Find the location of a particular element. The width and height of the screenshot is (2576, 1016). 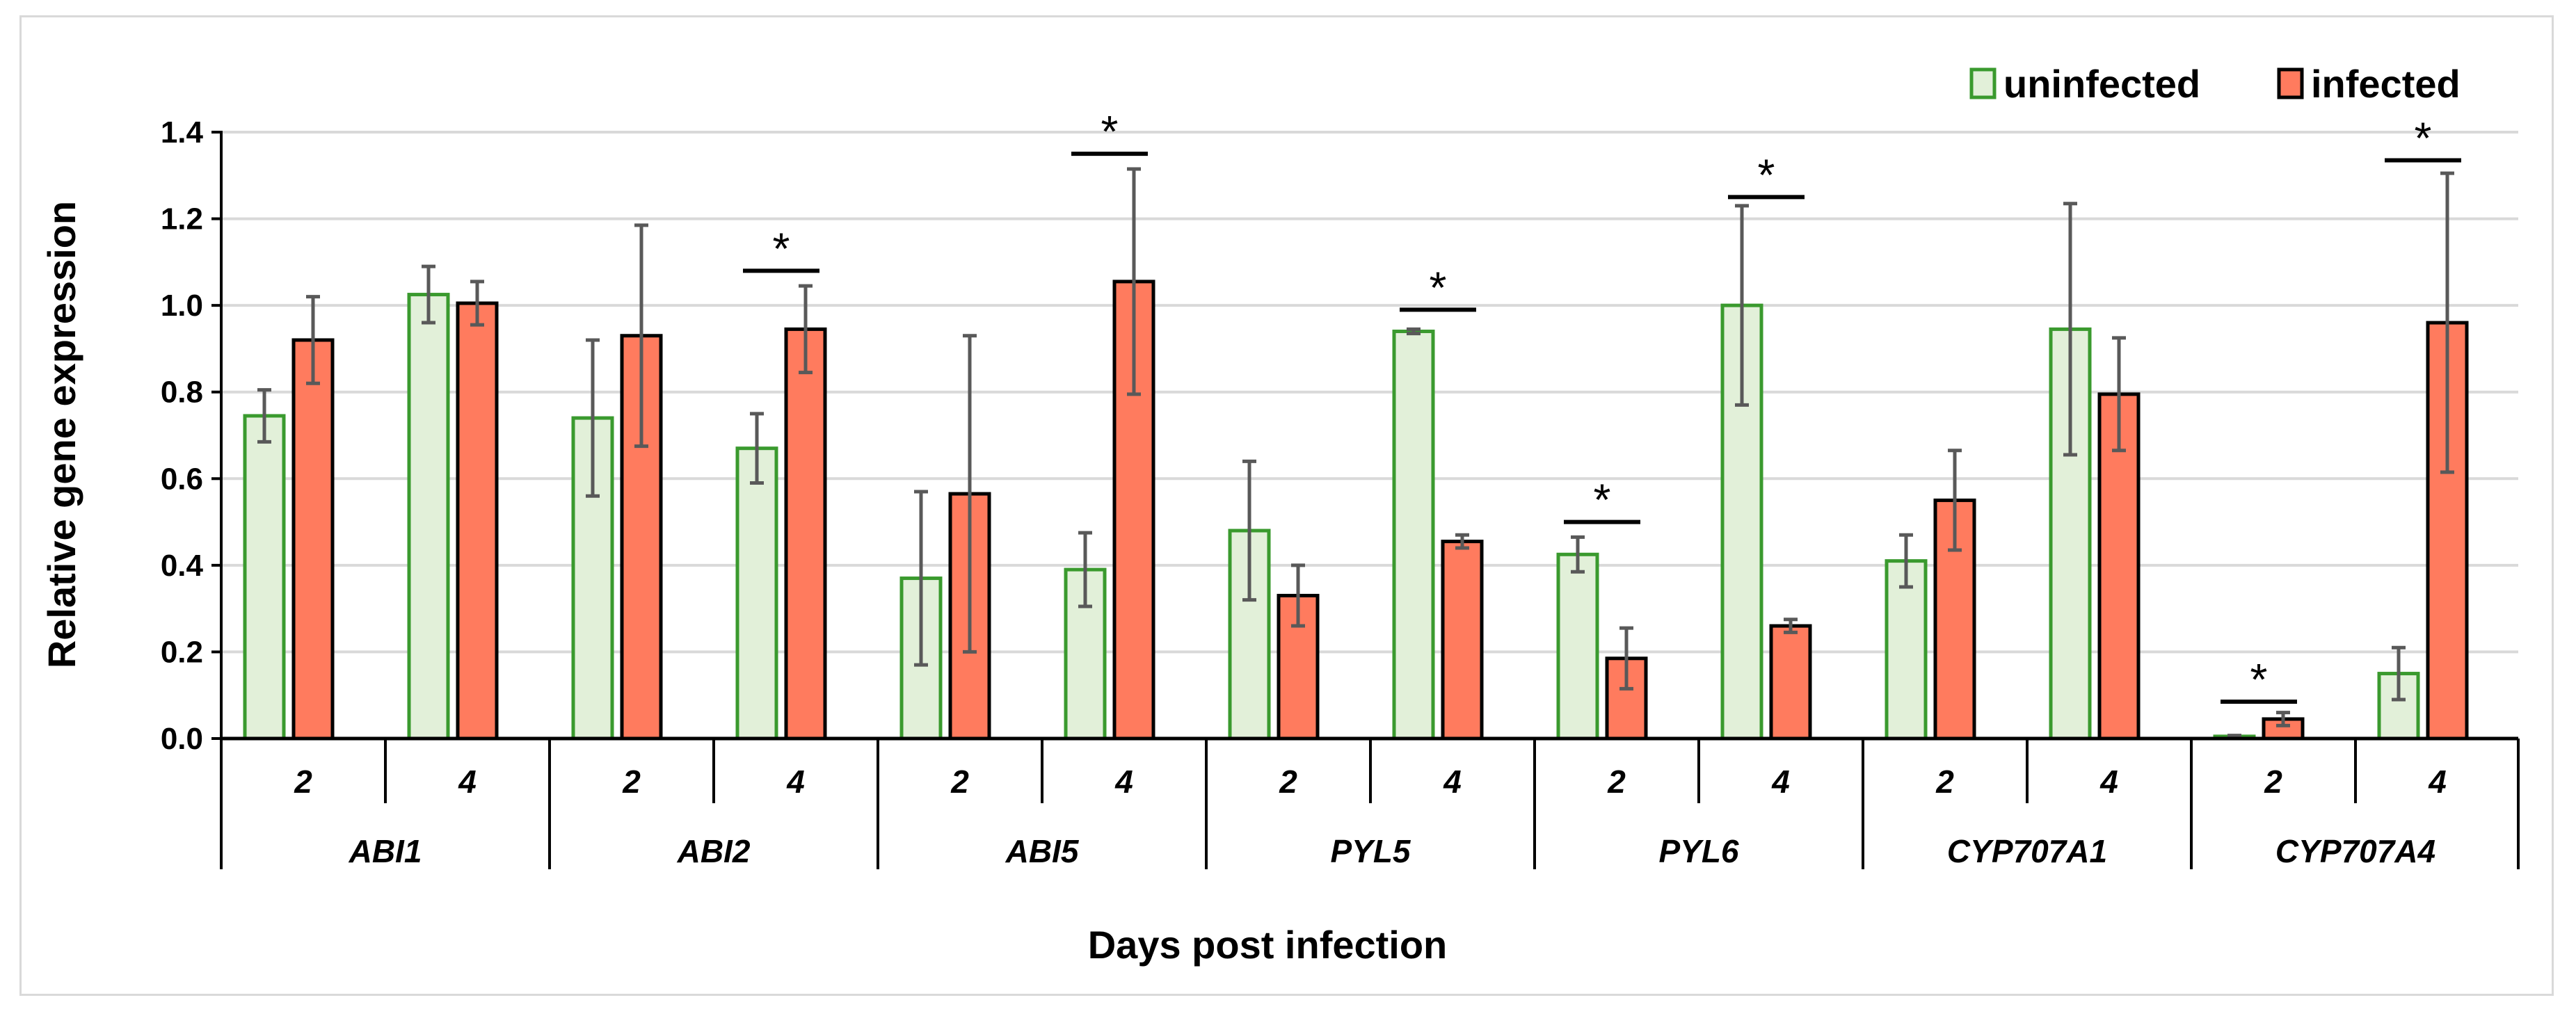

y-tick-label: 0.4 is located at coordinates (182, 566).